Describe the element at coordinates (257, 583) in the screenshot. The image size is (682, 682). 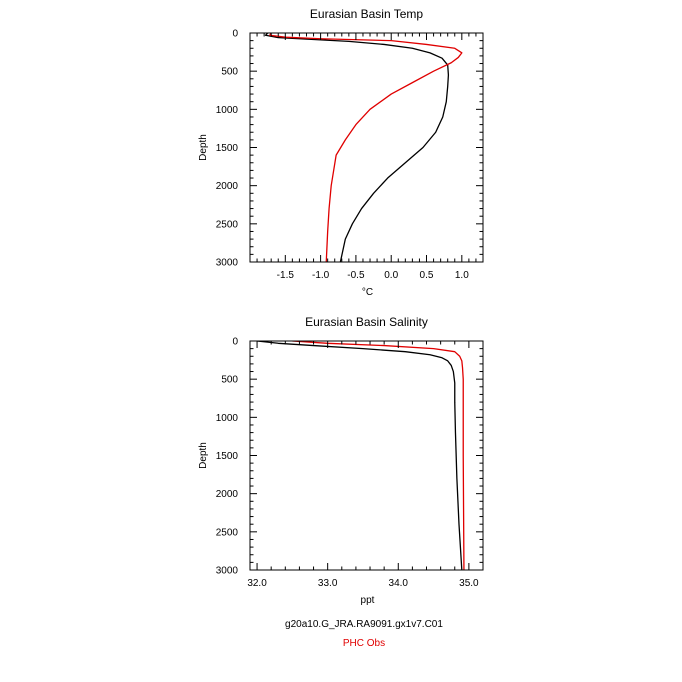
I see `x-tick-label: 32.0` at that location.